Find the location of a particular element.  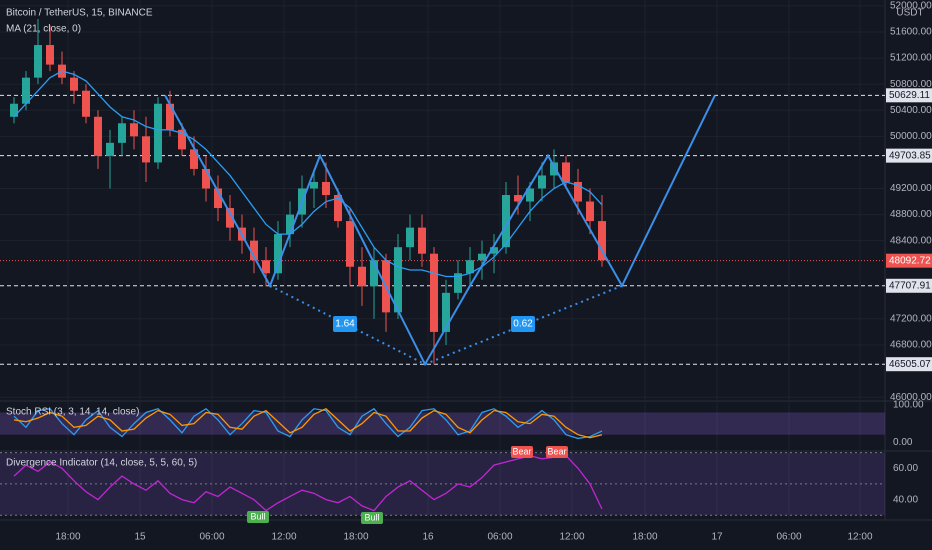

divergence-band is located at coordinates (442, 484).